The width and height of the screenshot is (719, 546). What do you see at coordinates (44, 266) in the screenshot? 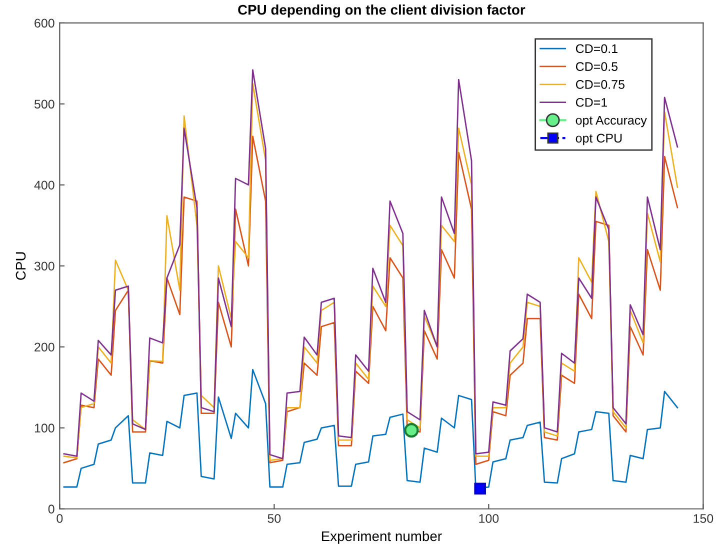
I see `y-tick-label: 300` at bounding box center [44, 266].